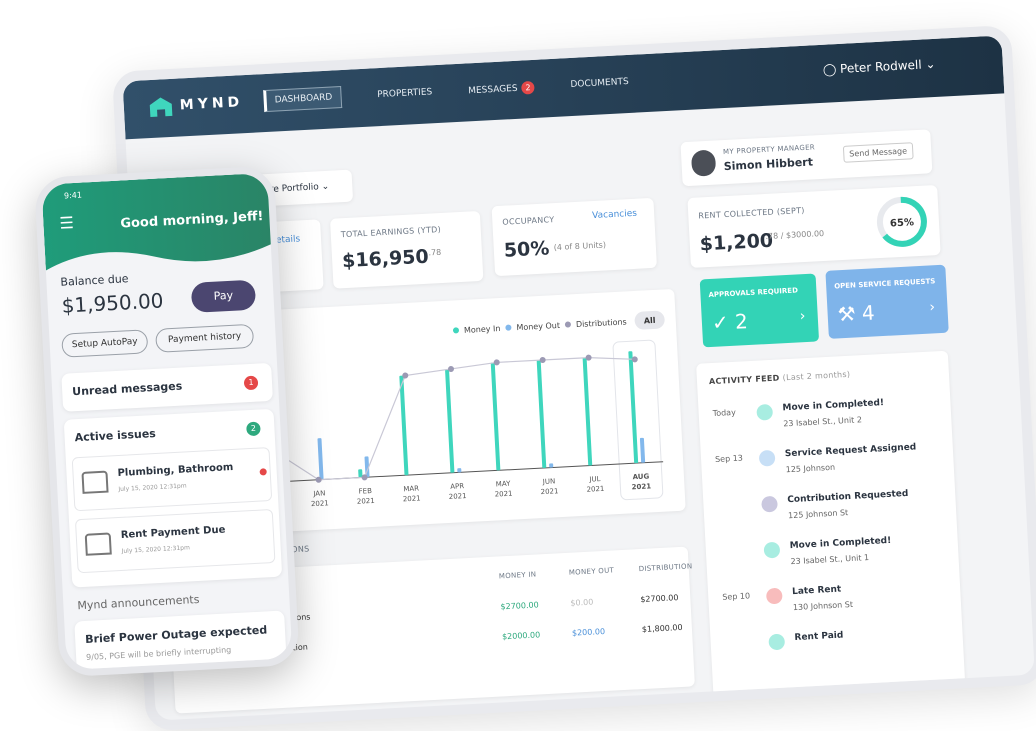 Image resolution: width=1036 pixels, height=731 pixels. I want to click on activity-title: ACTIVITY FEED (Last 2 months), so click(780, 378).